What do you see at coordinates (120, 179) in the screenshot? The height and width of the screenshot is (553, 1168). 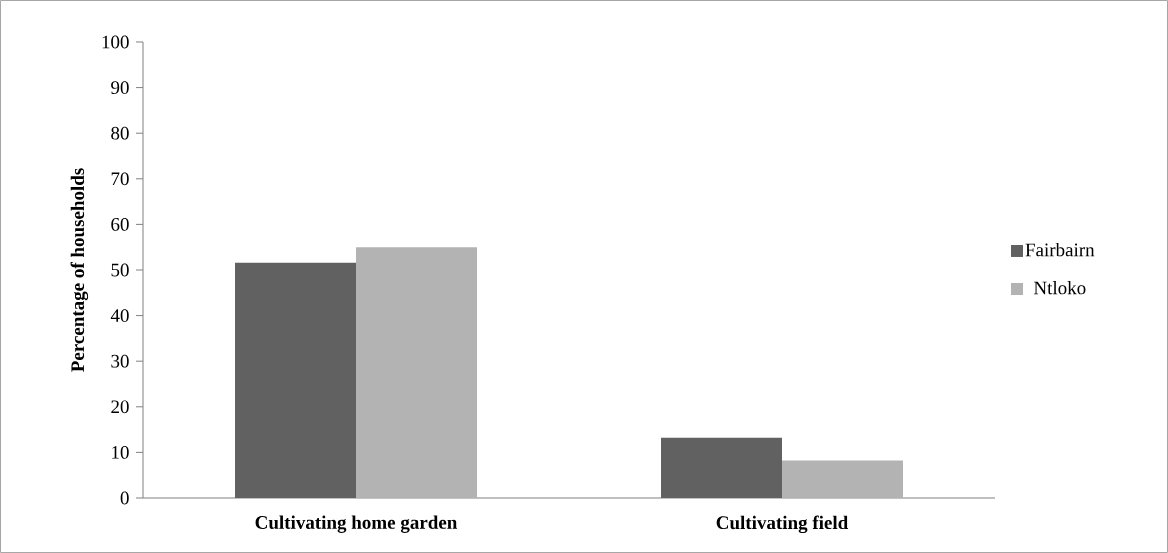 I see `y-tick-label: 70` at bounding box center [120, 179].